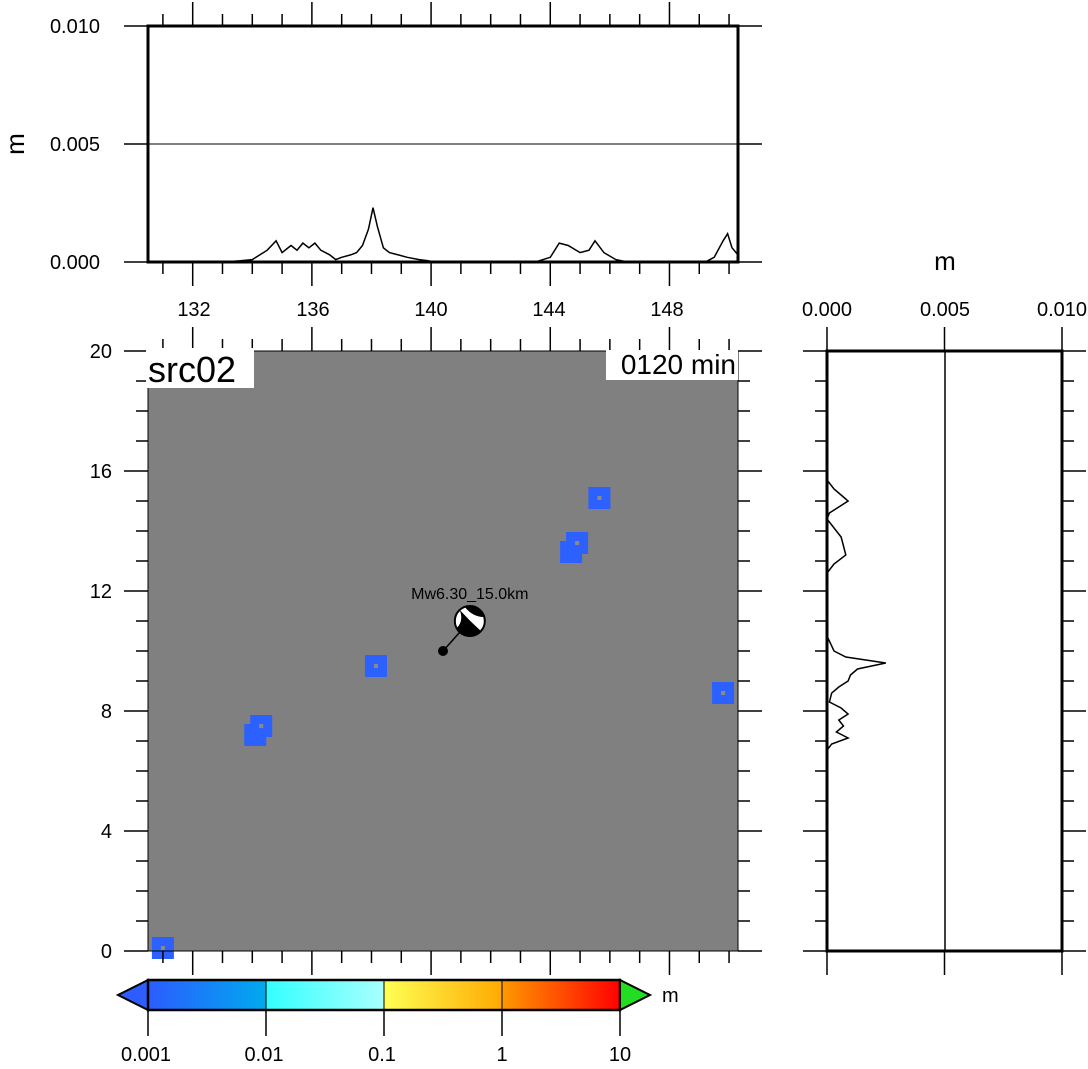 Image resolution: width=1088 pixels, height=1069 pixels. I want to click on top-ylabel: m, so click(15, 144).